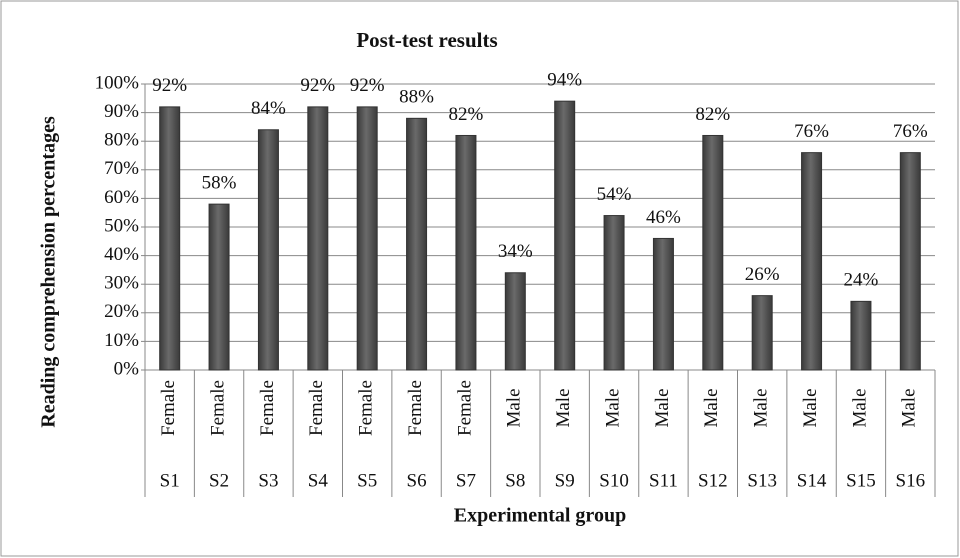  I want to click on x-tick-label: S9, so click(565, 480).